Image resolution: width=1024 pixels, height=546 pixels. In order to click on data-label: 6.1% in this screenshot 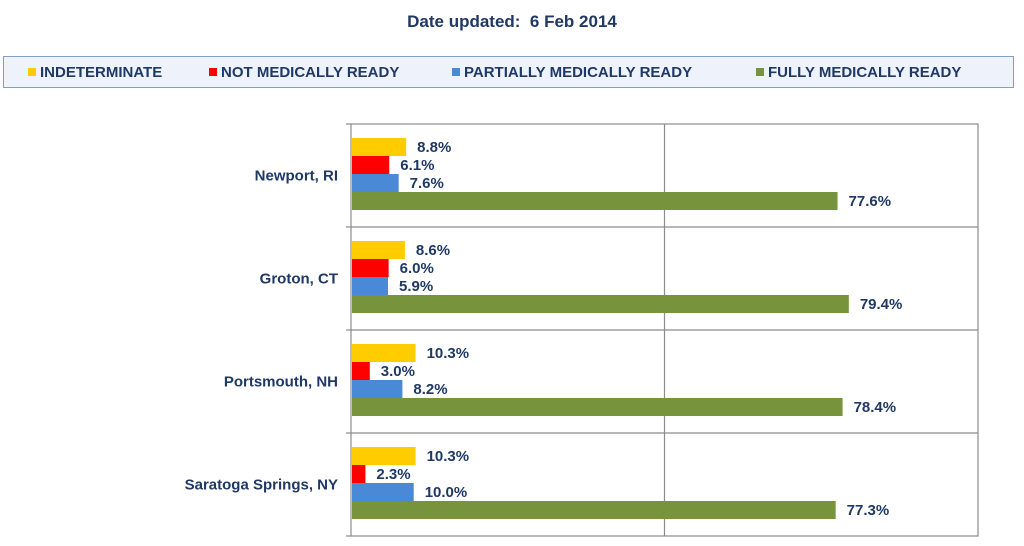, I will do `click(417, 165)`.